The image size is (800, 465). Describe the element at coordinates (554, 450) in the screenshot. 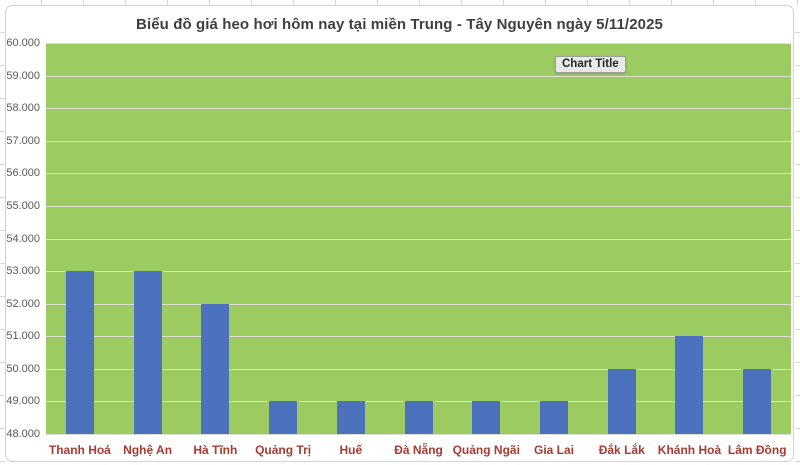

I see `x-axis-category-label: Gia Lai` at that location.